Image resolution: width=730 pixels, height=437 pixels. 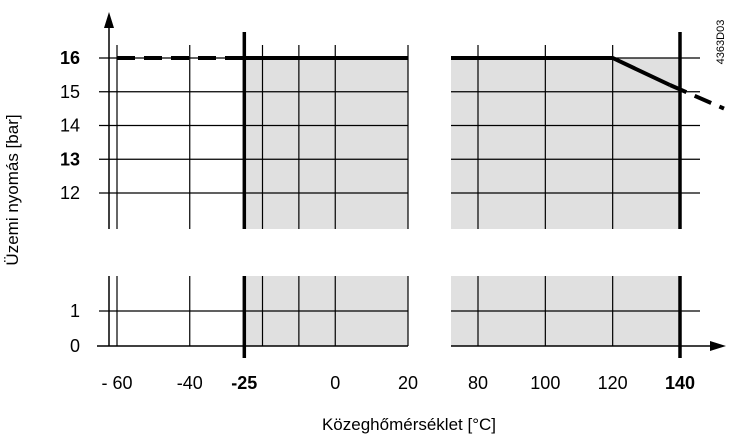 I want to click on x-tick-label-20: 20, so click(x=408, y=383).